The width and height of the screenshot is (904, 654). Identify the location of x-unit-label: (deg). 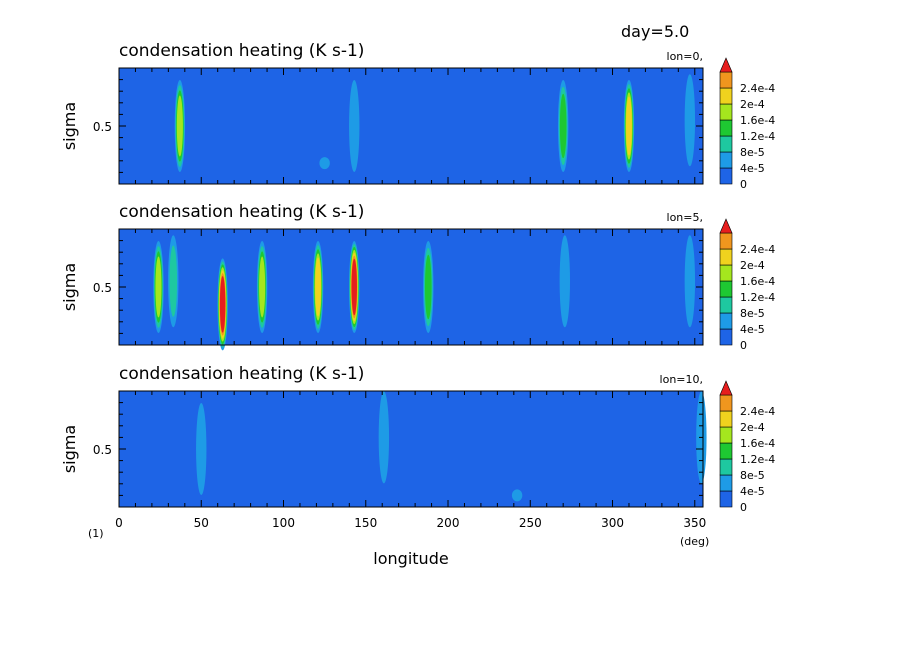
(694, 541).